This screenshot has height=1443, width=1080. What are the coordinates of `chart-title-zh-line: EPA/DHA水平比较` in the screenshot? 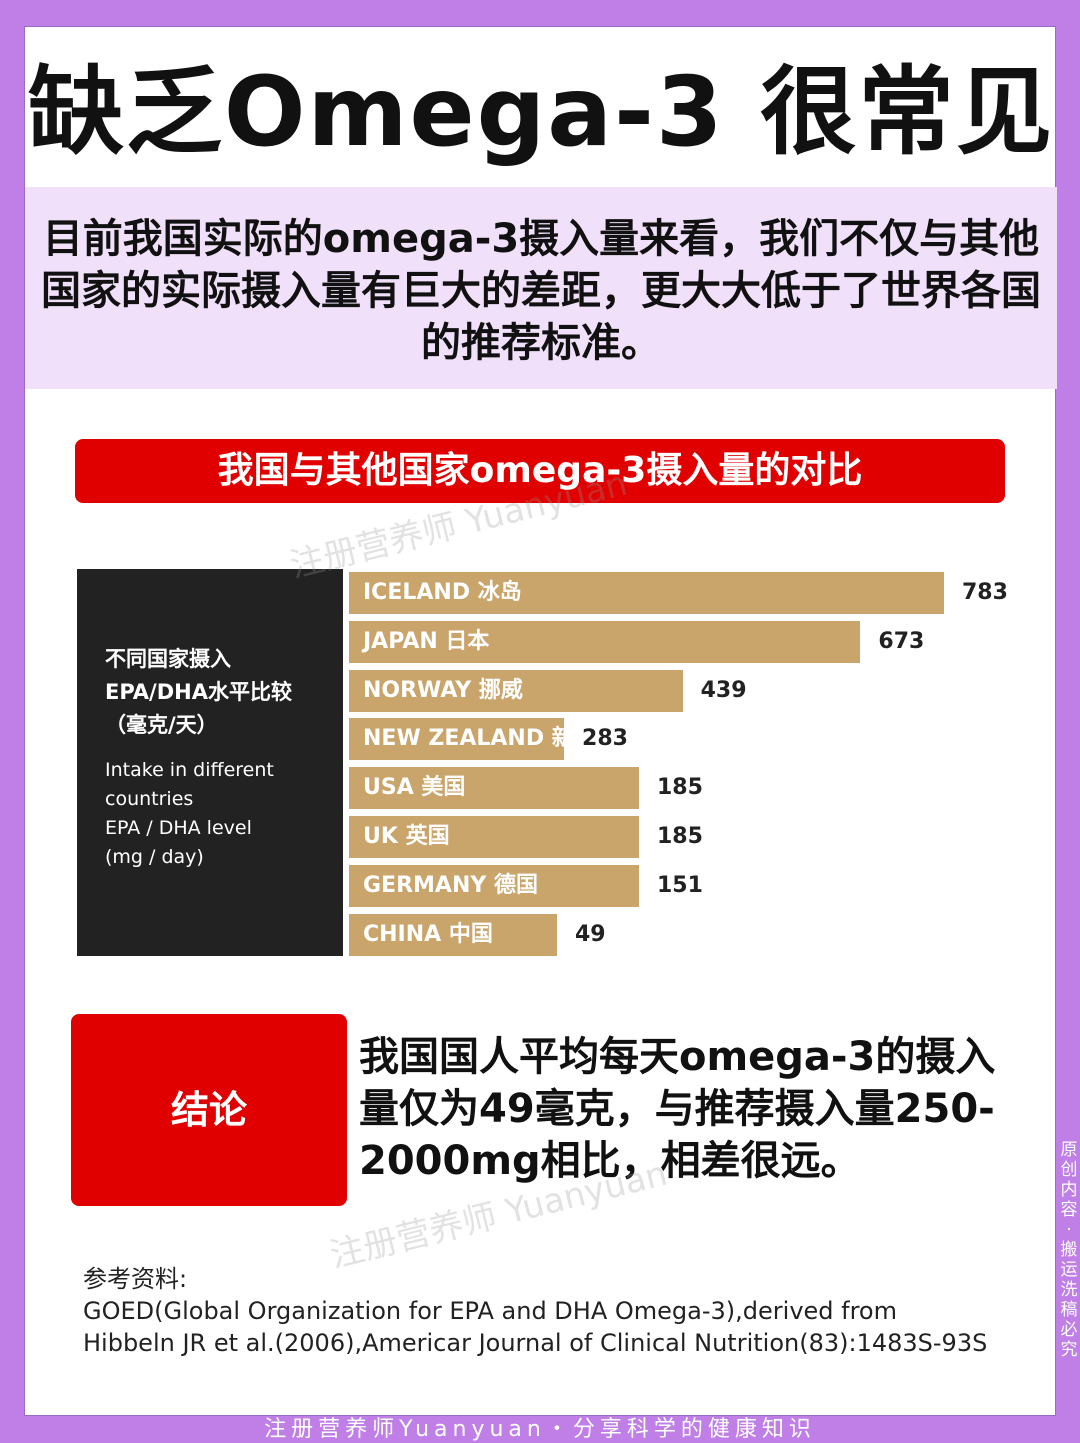 It's located at (198, 692).